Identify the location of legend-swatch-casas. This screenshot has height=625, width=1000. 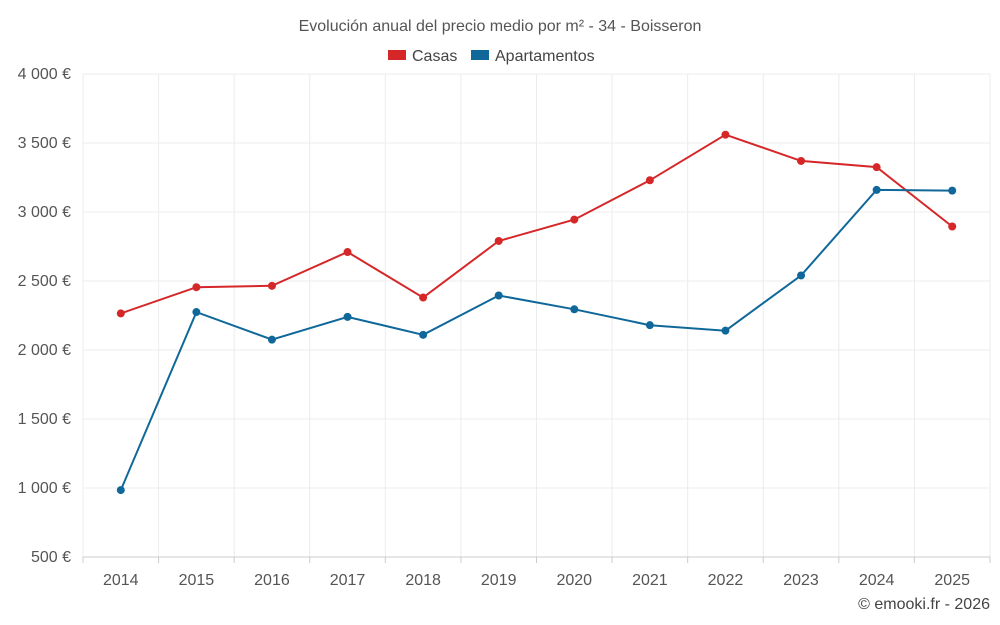
(397, 55).